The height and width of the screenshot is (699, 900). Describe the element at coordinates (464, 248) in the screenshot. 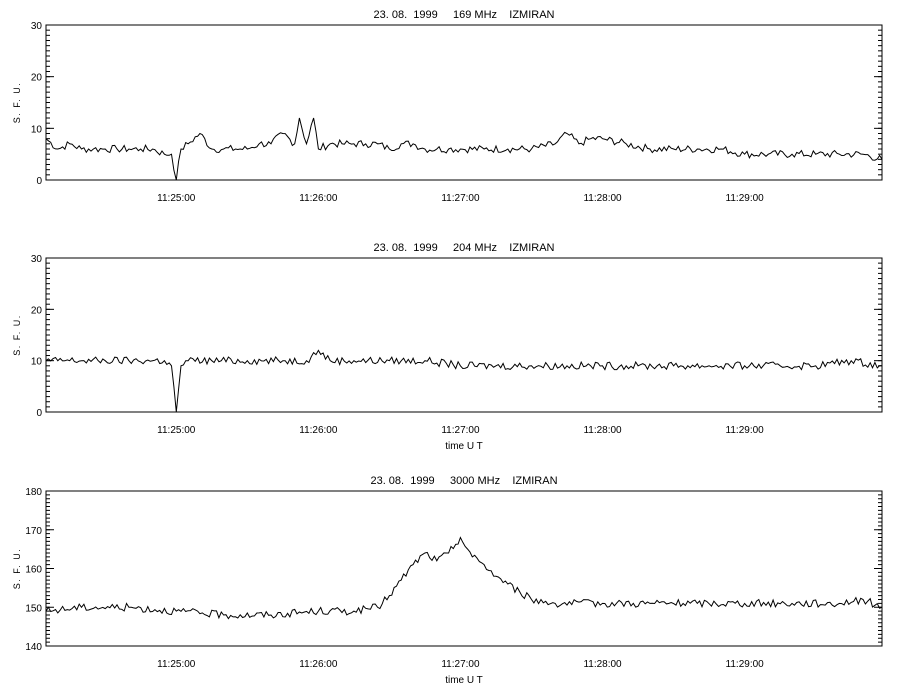

I see `chart-title: 23. 08. 1999 204 MHz IZMIRAN` at that location.